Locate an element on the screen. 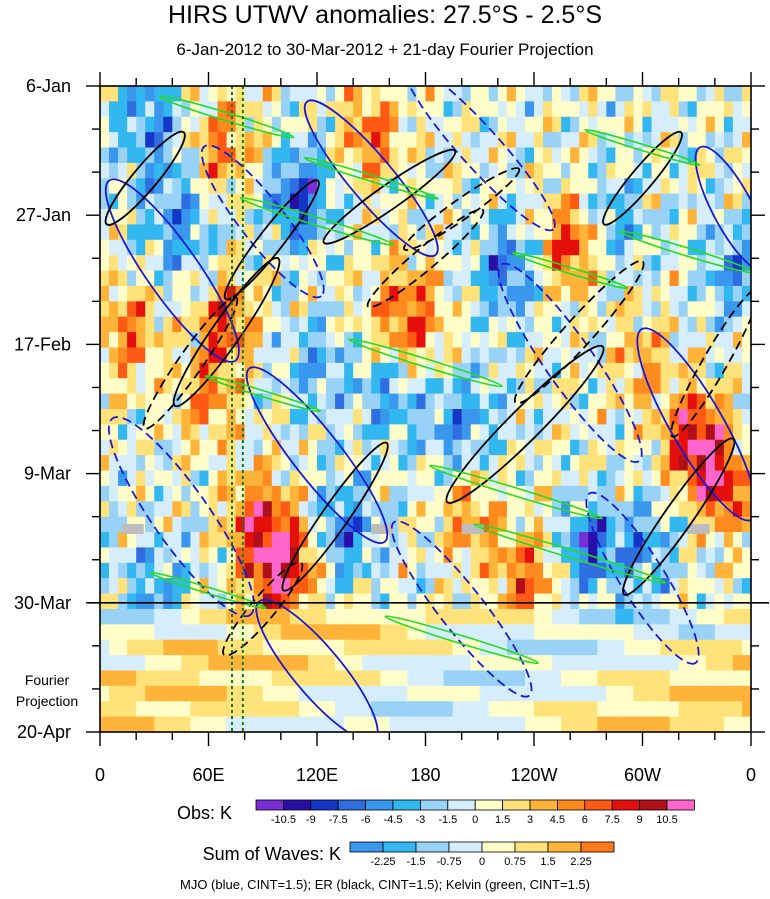 Image resolution: width=770 pixels, height=899 pixels. colorbar-label-obs: 10.5 is located at coordinates (666, 820).